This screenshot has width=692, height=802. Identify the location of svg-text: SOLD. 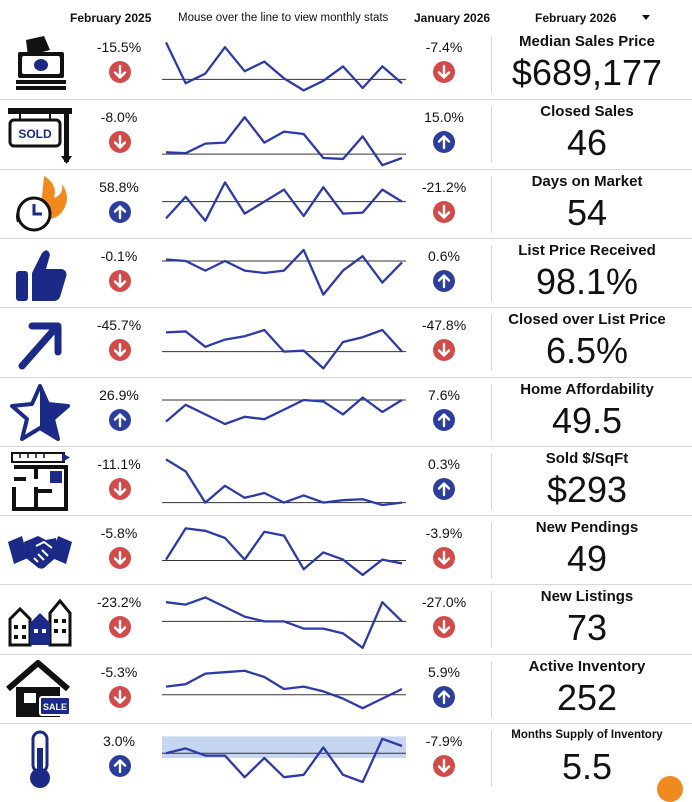
(35, 134).